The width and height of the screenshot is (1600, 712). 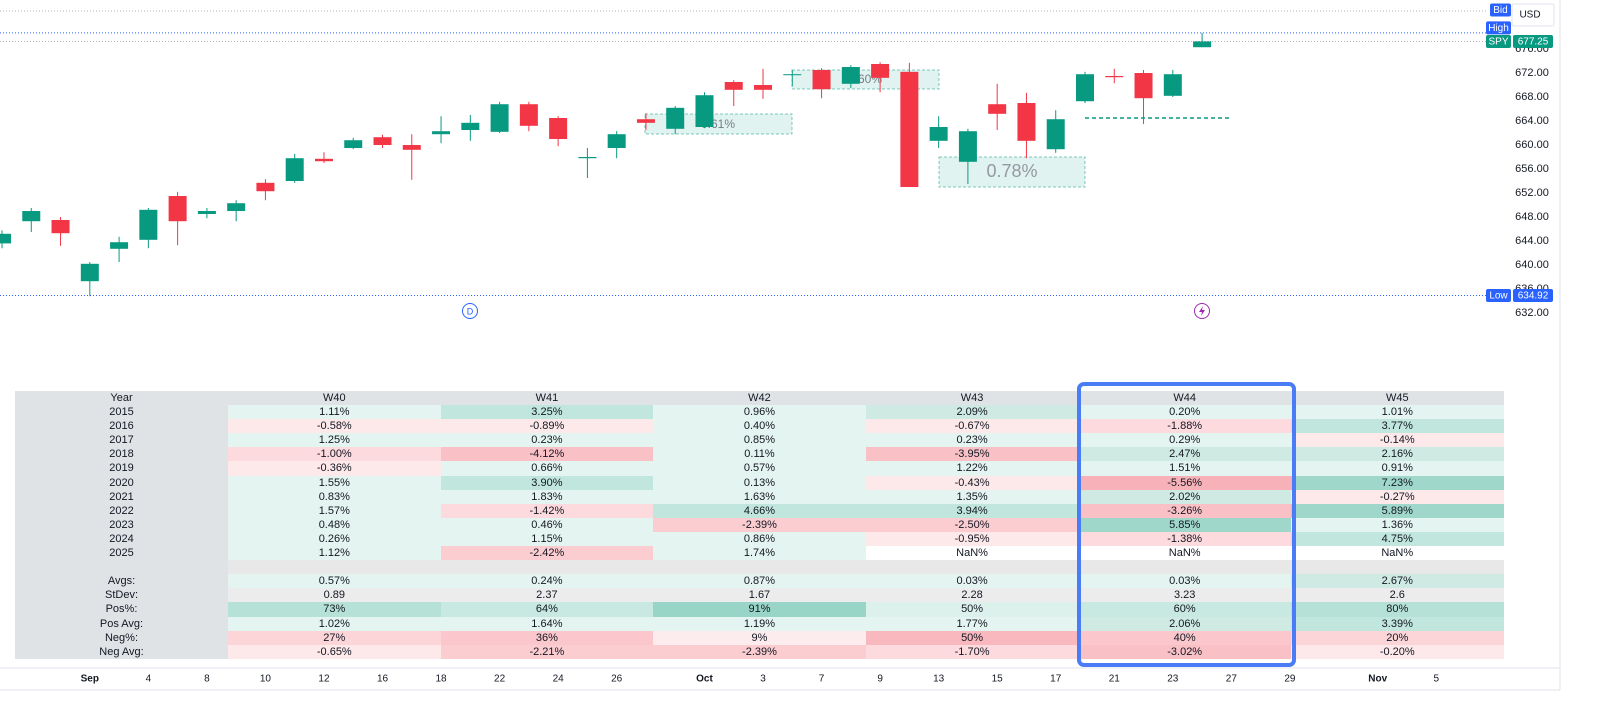 What do you see at coordinates (334, 623) in the screenshot?
I see `table-cell: 1.02%` at bounding box center [334, 623].